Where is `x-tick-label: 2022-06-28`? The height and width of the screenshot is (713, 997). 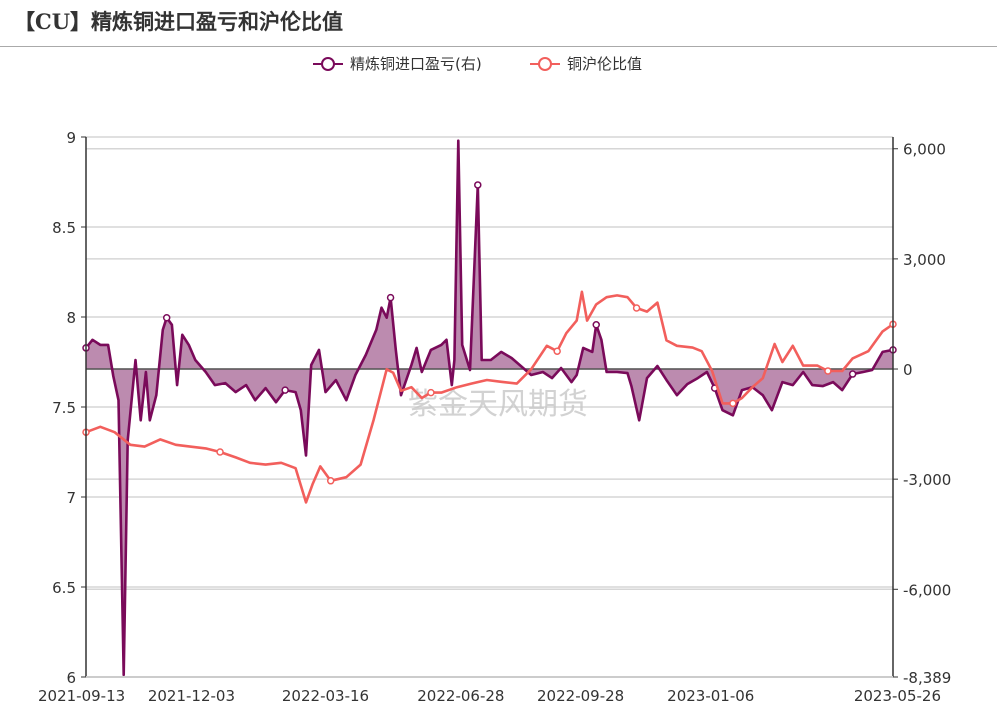 x-tick-label: 2022-06-28 is located at coordinates (460, 696).